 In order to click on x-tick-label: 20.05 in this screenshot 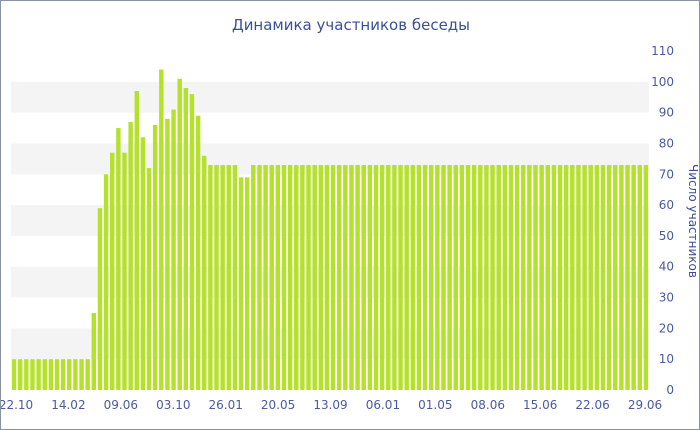, I will do `click(278, 405)`.